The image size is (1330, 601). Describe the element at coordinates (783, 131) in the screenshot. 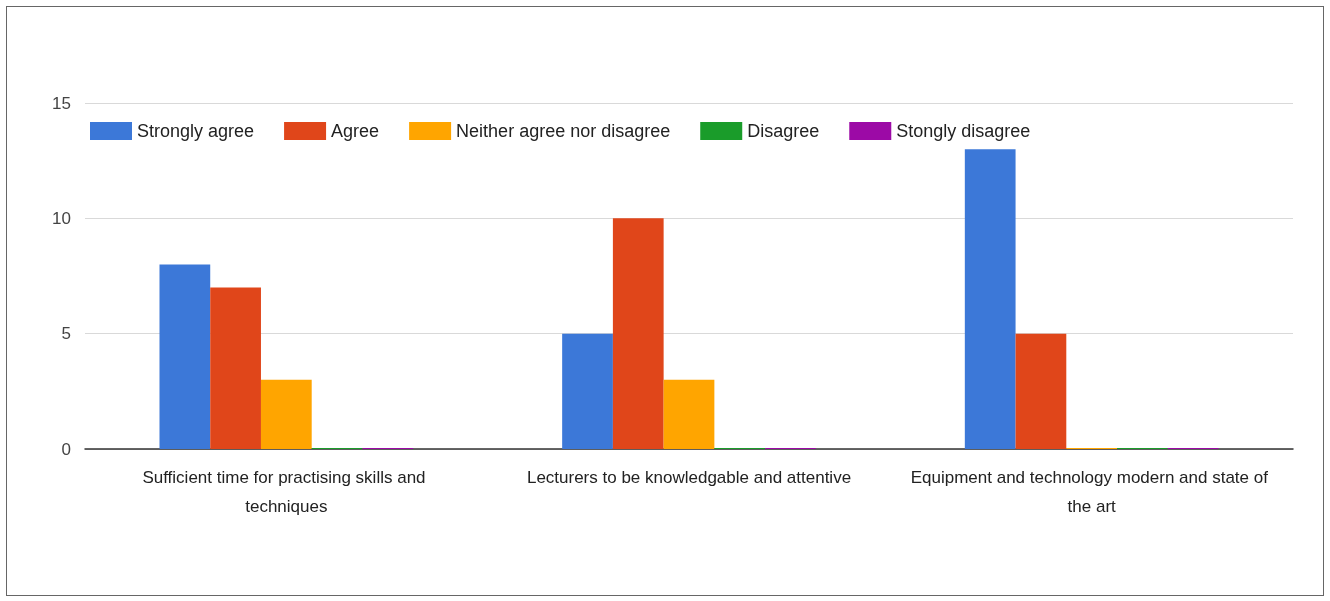

I see `legend-label: Disagree` at that location.